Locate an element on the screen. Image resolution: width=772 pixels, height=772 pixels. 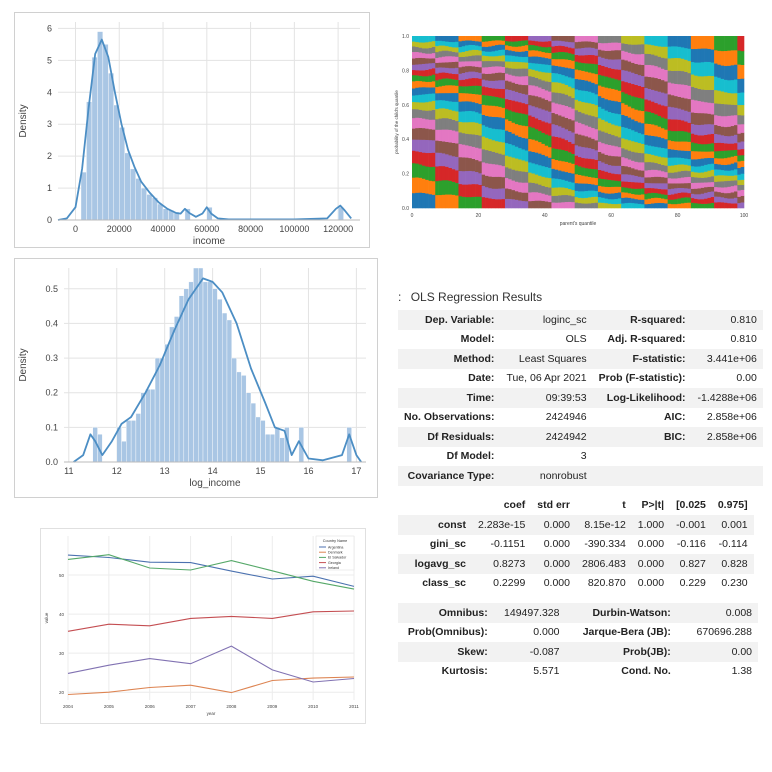
ols-value: 0.000 is located at coordinates (546, 632).